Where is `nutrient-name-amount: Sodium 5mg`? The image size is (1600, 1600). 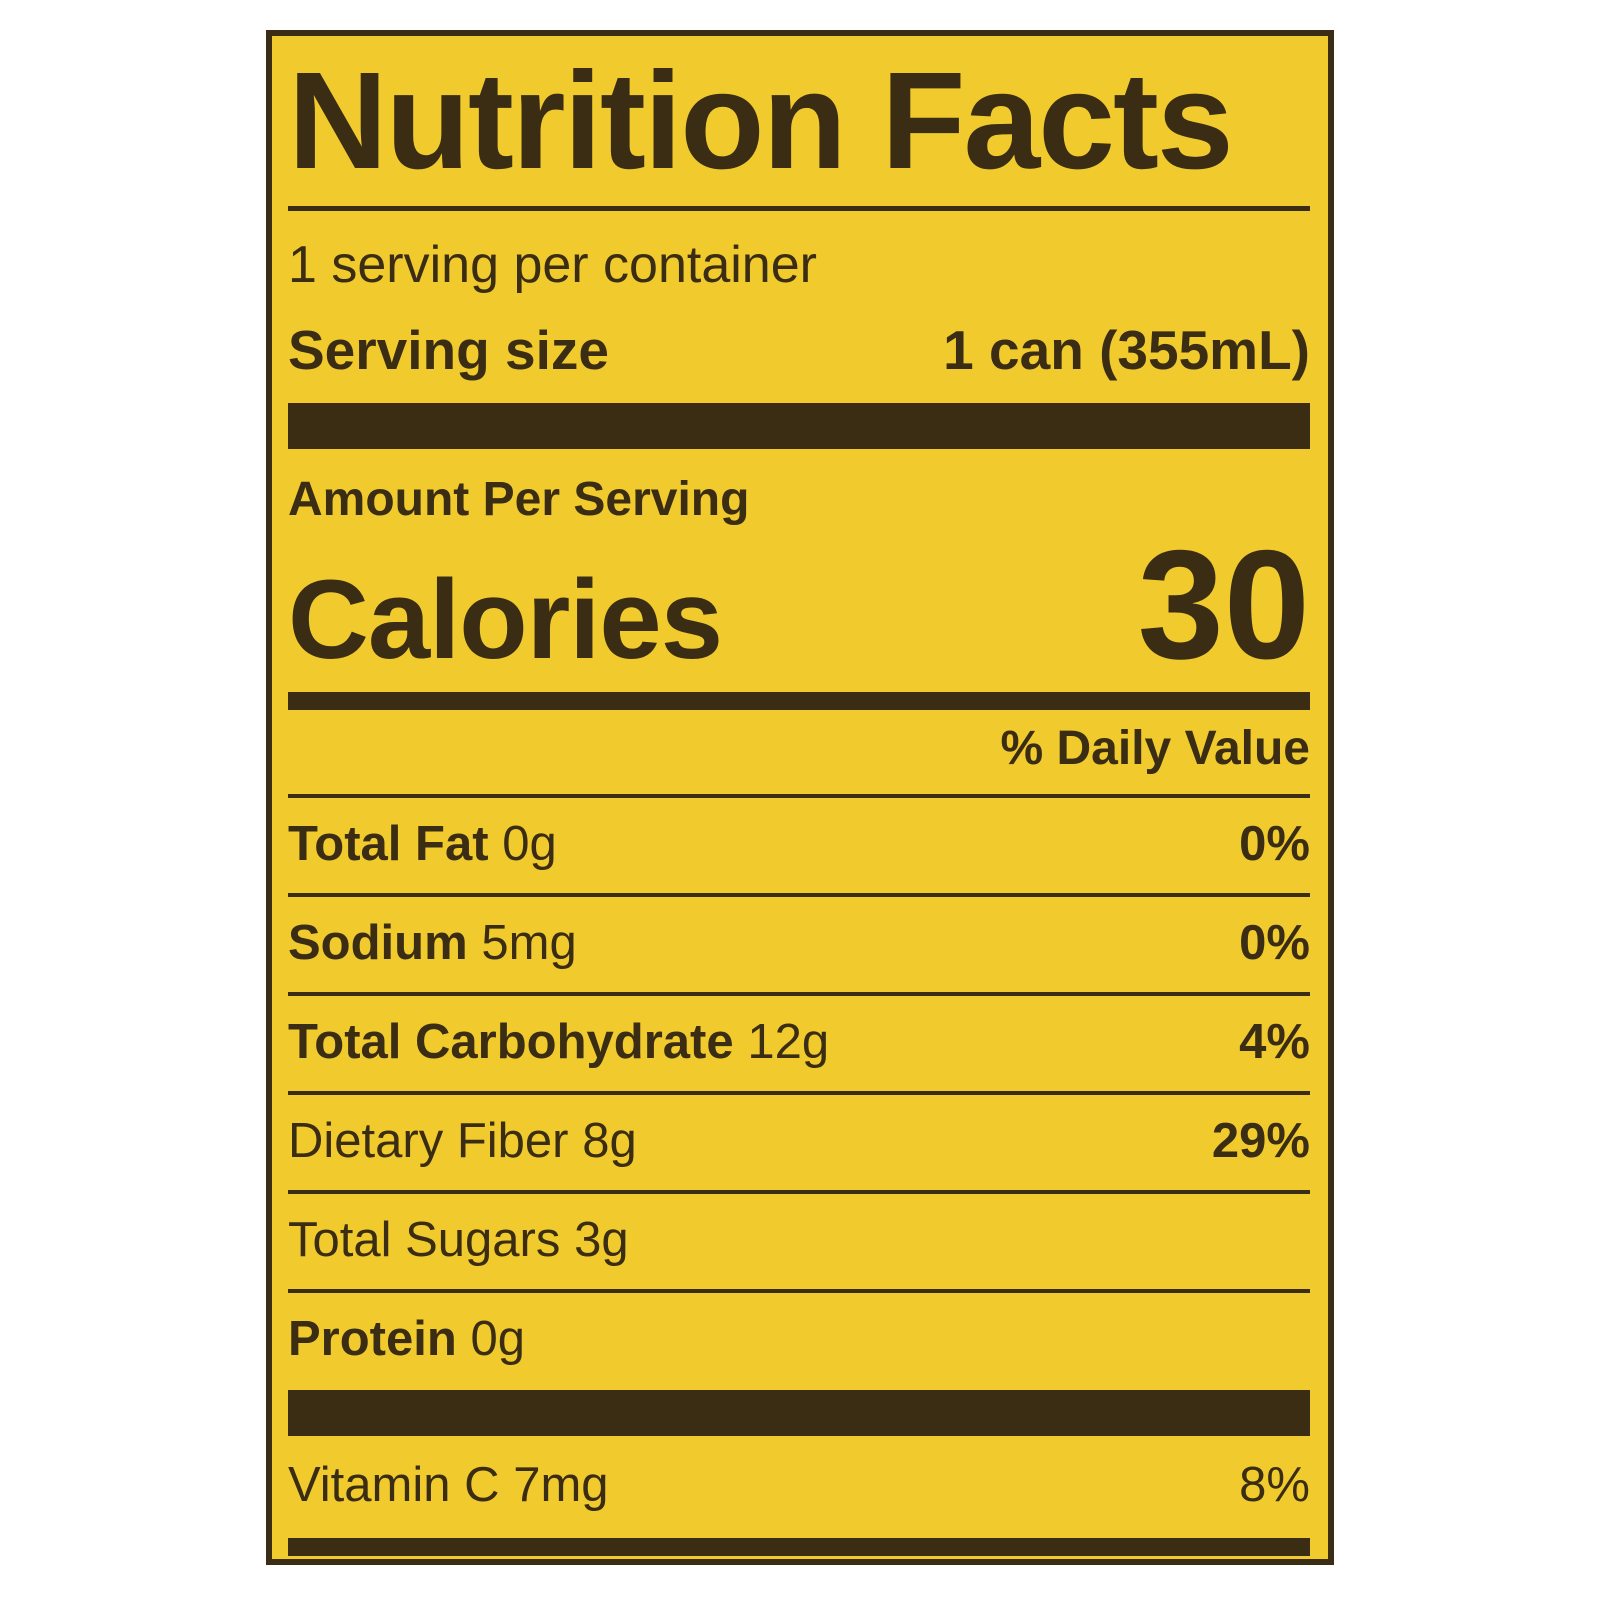
nutrient-name-amount: Sodium 5mg is located at coordinates (432, 943).